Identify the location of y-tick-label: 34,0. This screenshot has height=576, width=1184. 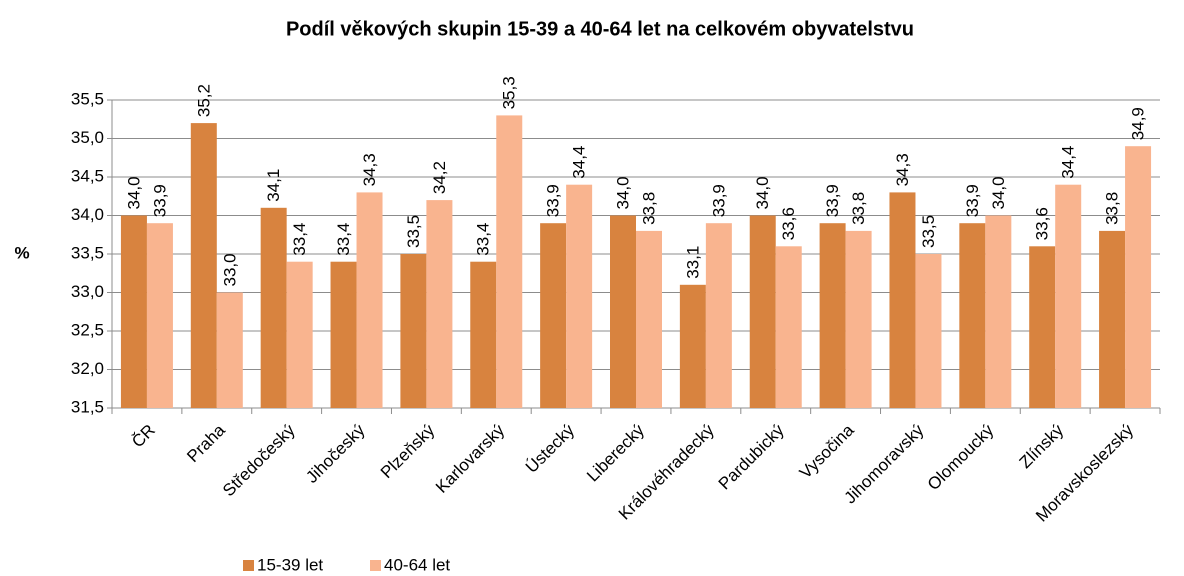
(87, 214).